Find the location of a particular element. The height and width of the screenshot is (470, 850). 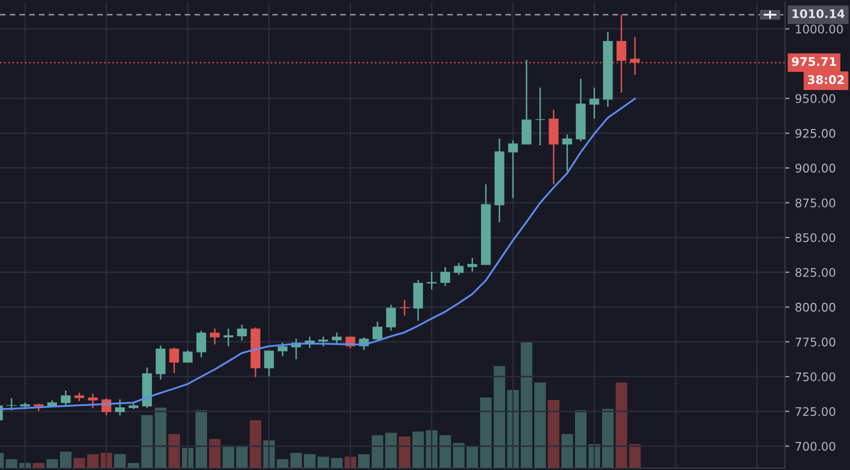

ref-line-label: 1010.14 is located at coordinates (818, 13).